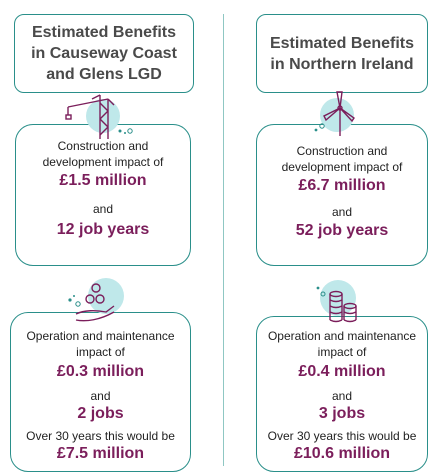 The height and width of the screenshot is (472, 428). I want to click on left-construction-line2: development impact of, so click(103, 162).